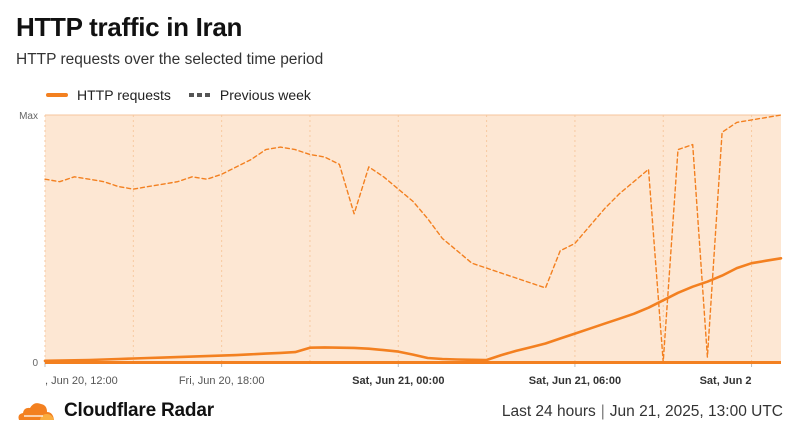 The width and height of the screenshot is (800, 437). Describe the element at coordinates (726, 381) in the screenshot. I see `x-tick-label: Sat, Jun 2` at that location.